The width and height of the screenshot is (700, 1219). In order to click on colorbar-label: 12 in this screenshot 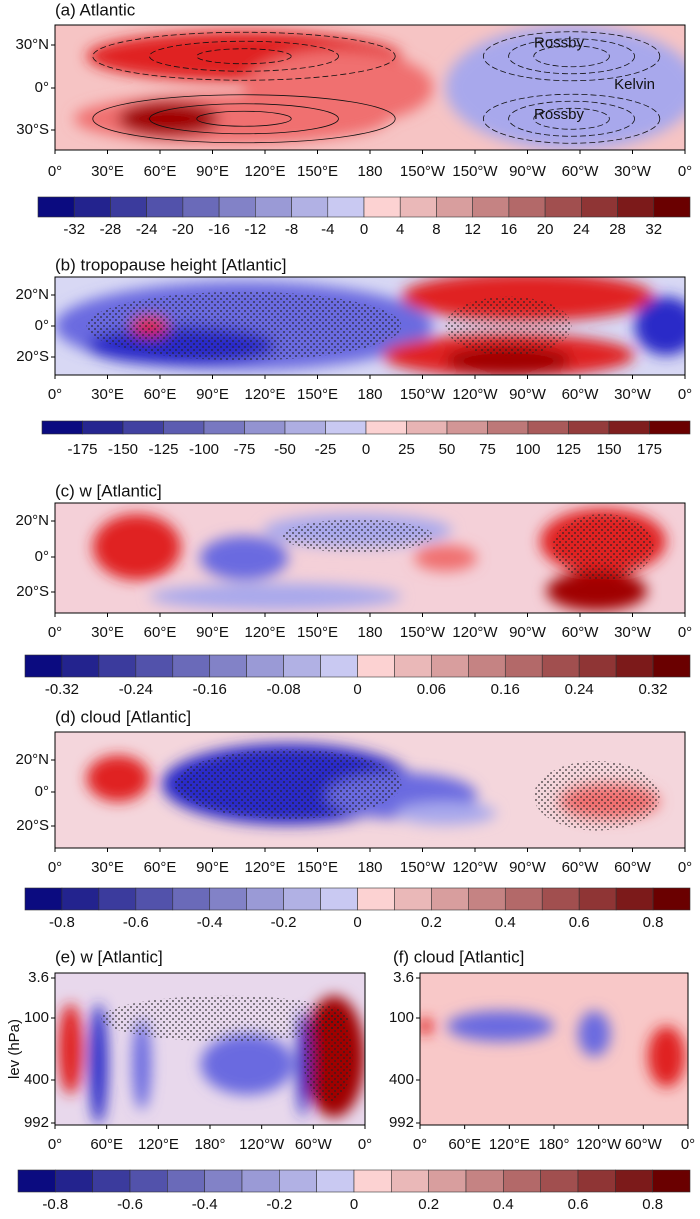, I will do `click(472, 229)`.